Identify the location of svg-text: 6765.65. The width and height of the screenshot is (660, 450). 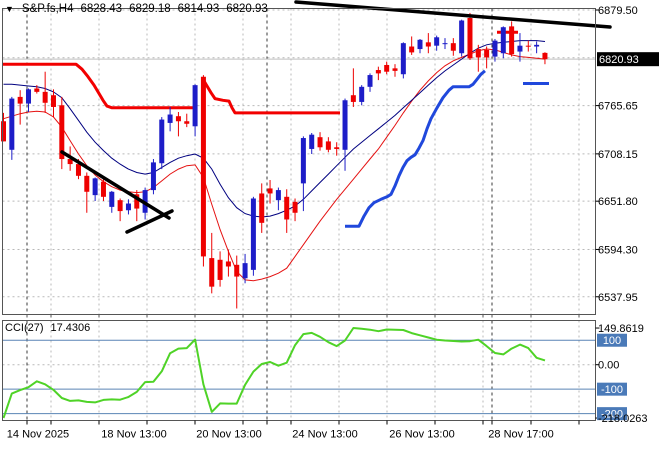
(618, 107).